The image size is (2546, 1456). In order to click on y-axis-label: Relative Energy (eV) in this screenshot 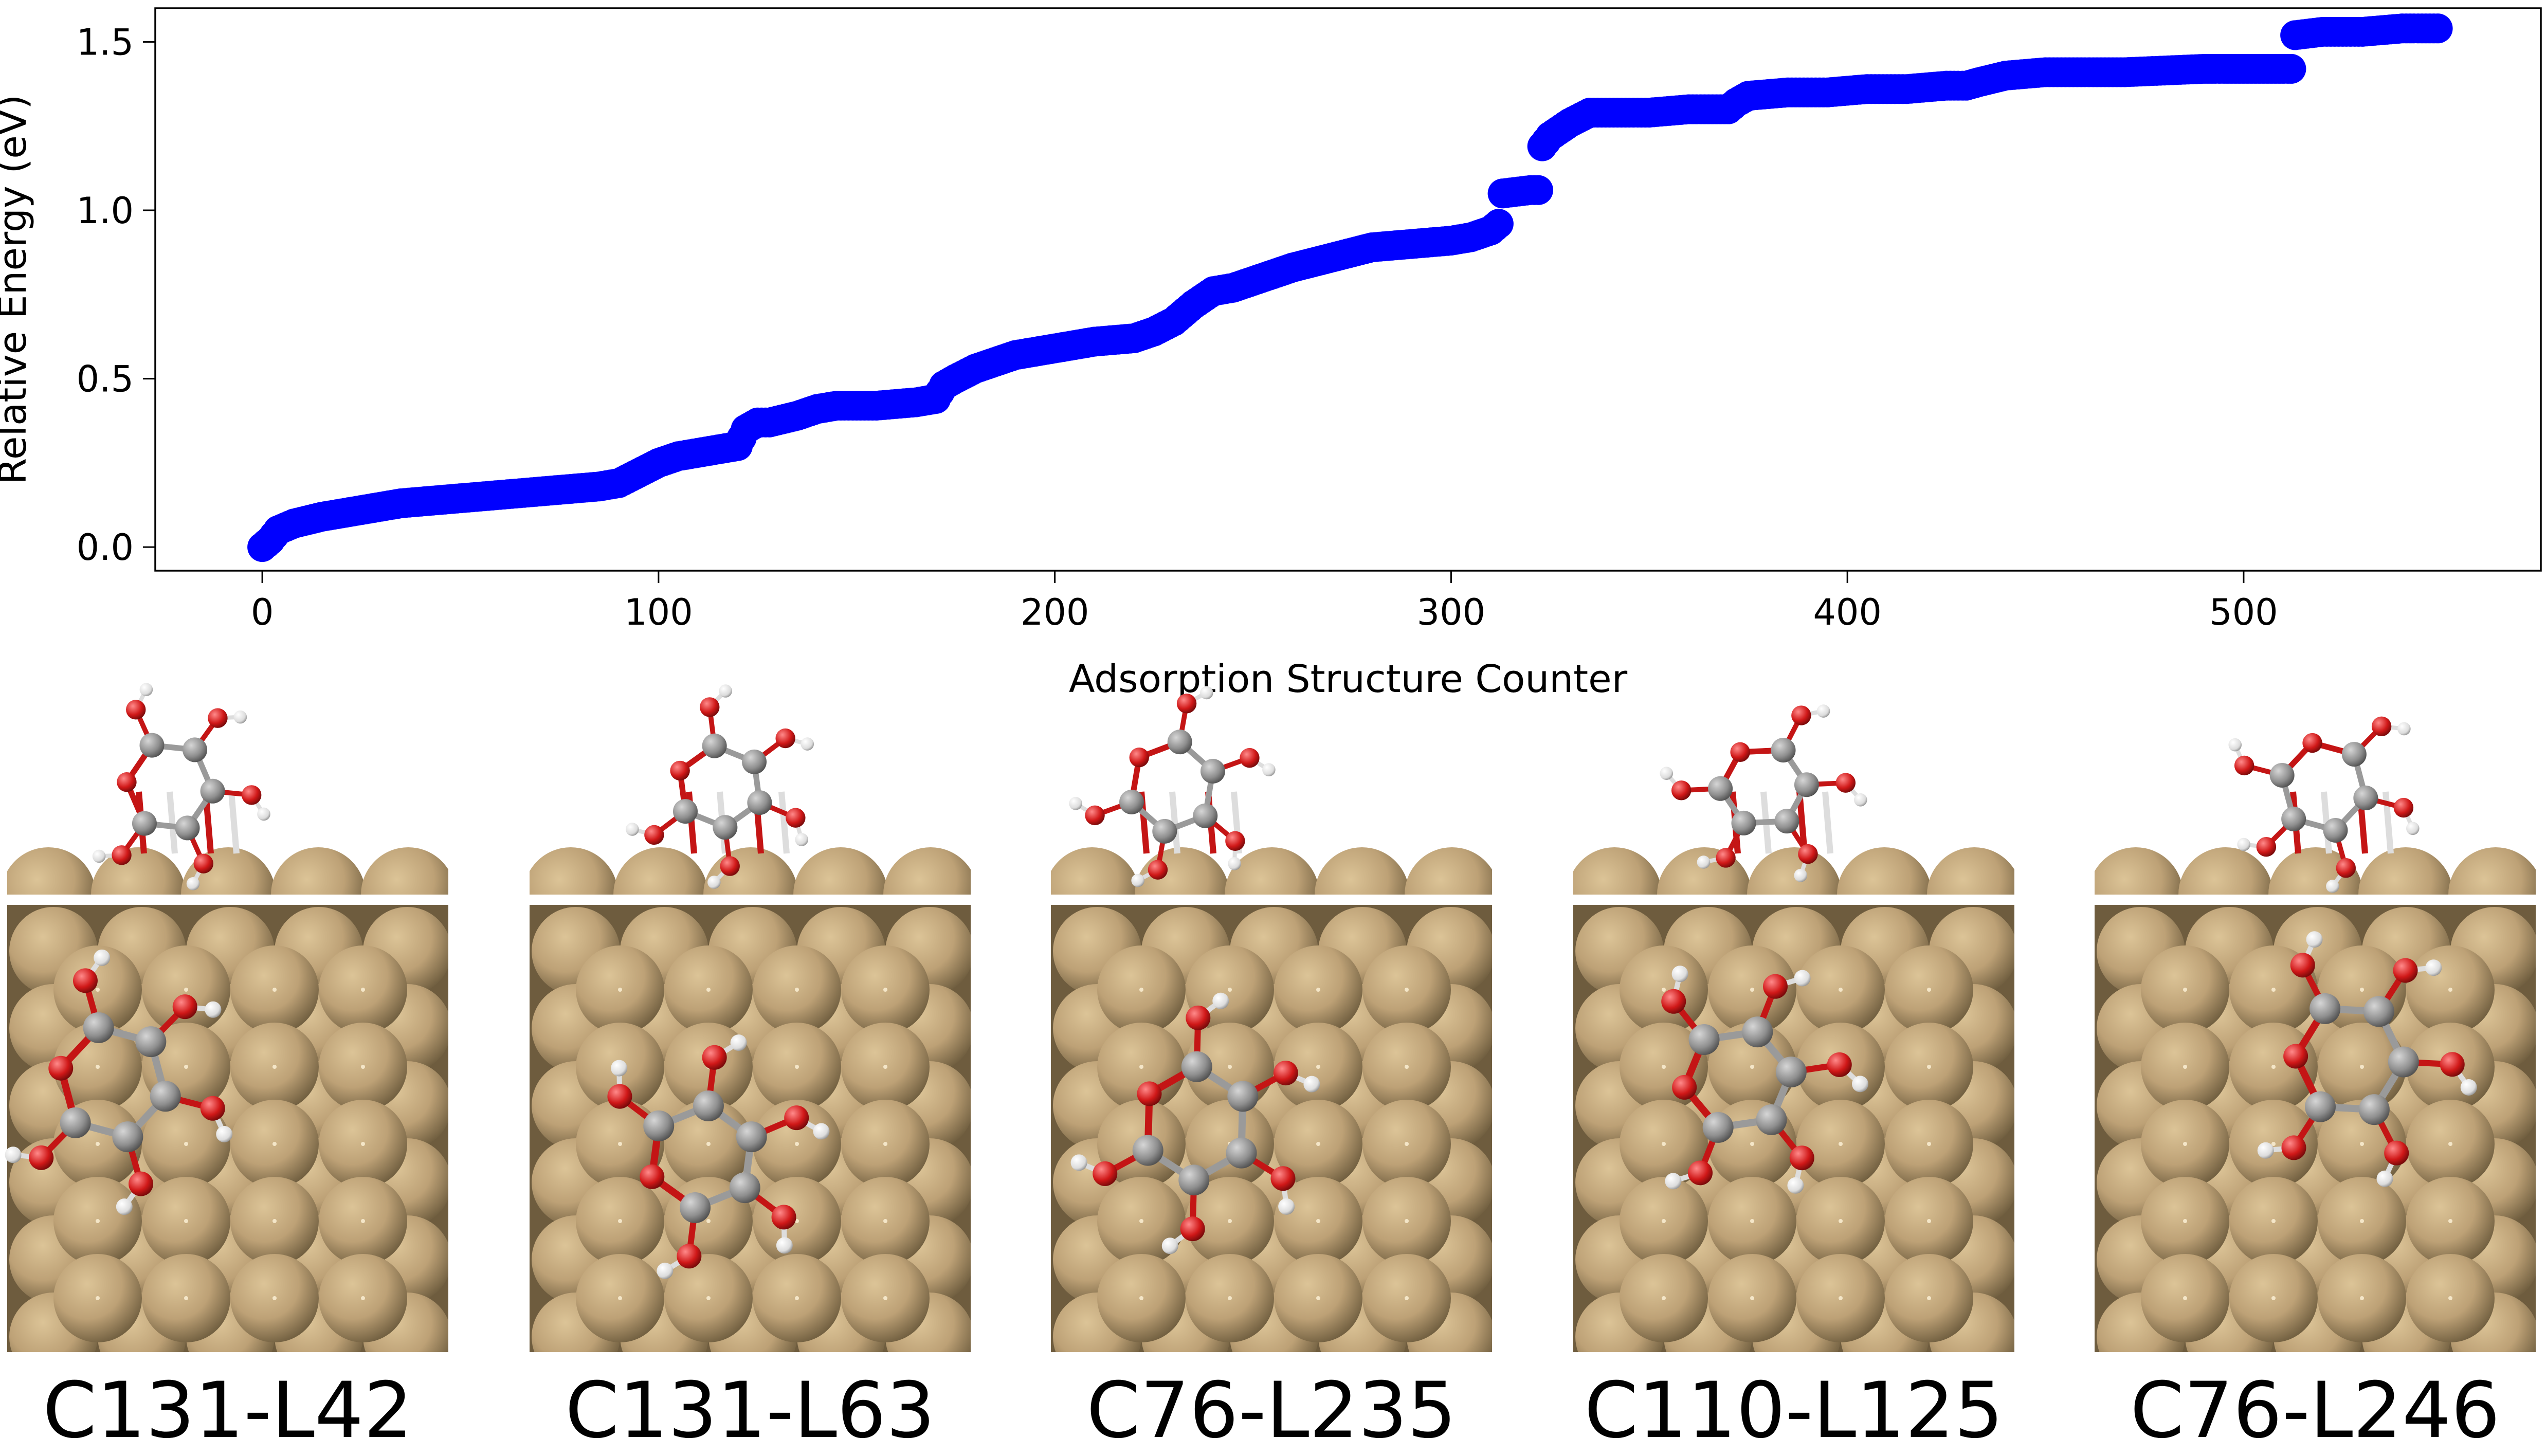, I will do `click(17, 289)`.